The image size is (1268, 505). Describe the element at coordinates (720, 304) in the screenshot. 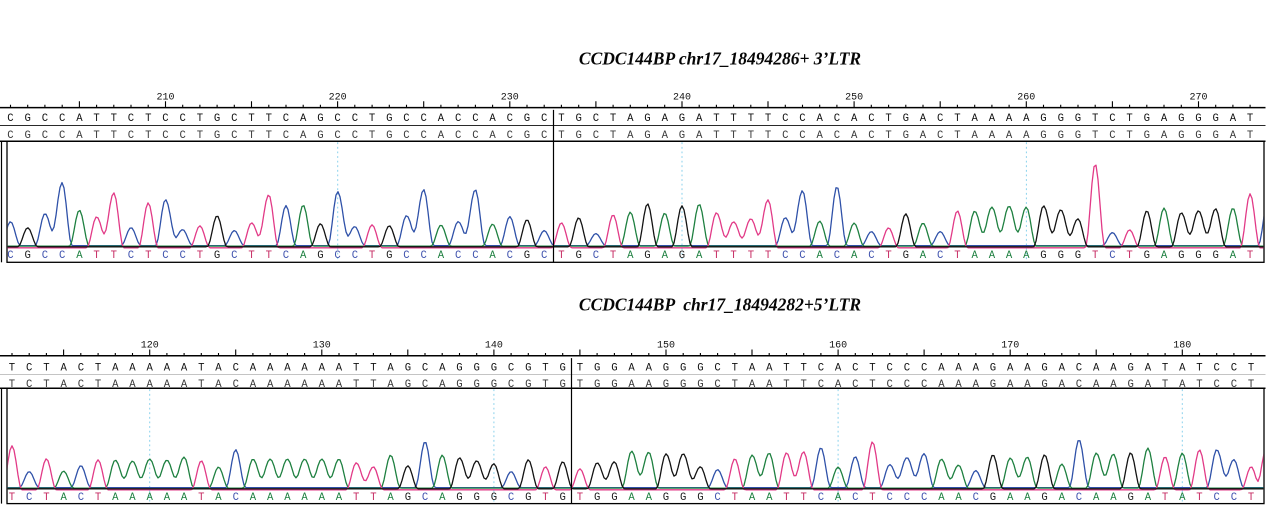

I see `svg-text:CCDC144BP chr17_18494282+5’LT: CCDC144BP chr17_18494282+5’LTR` at that location.